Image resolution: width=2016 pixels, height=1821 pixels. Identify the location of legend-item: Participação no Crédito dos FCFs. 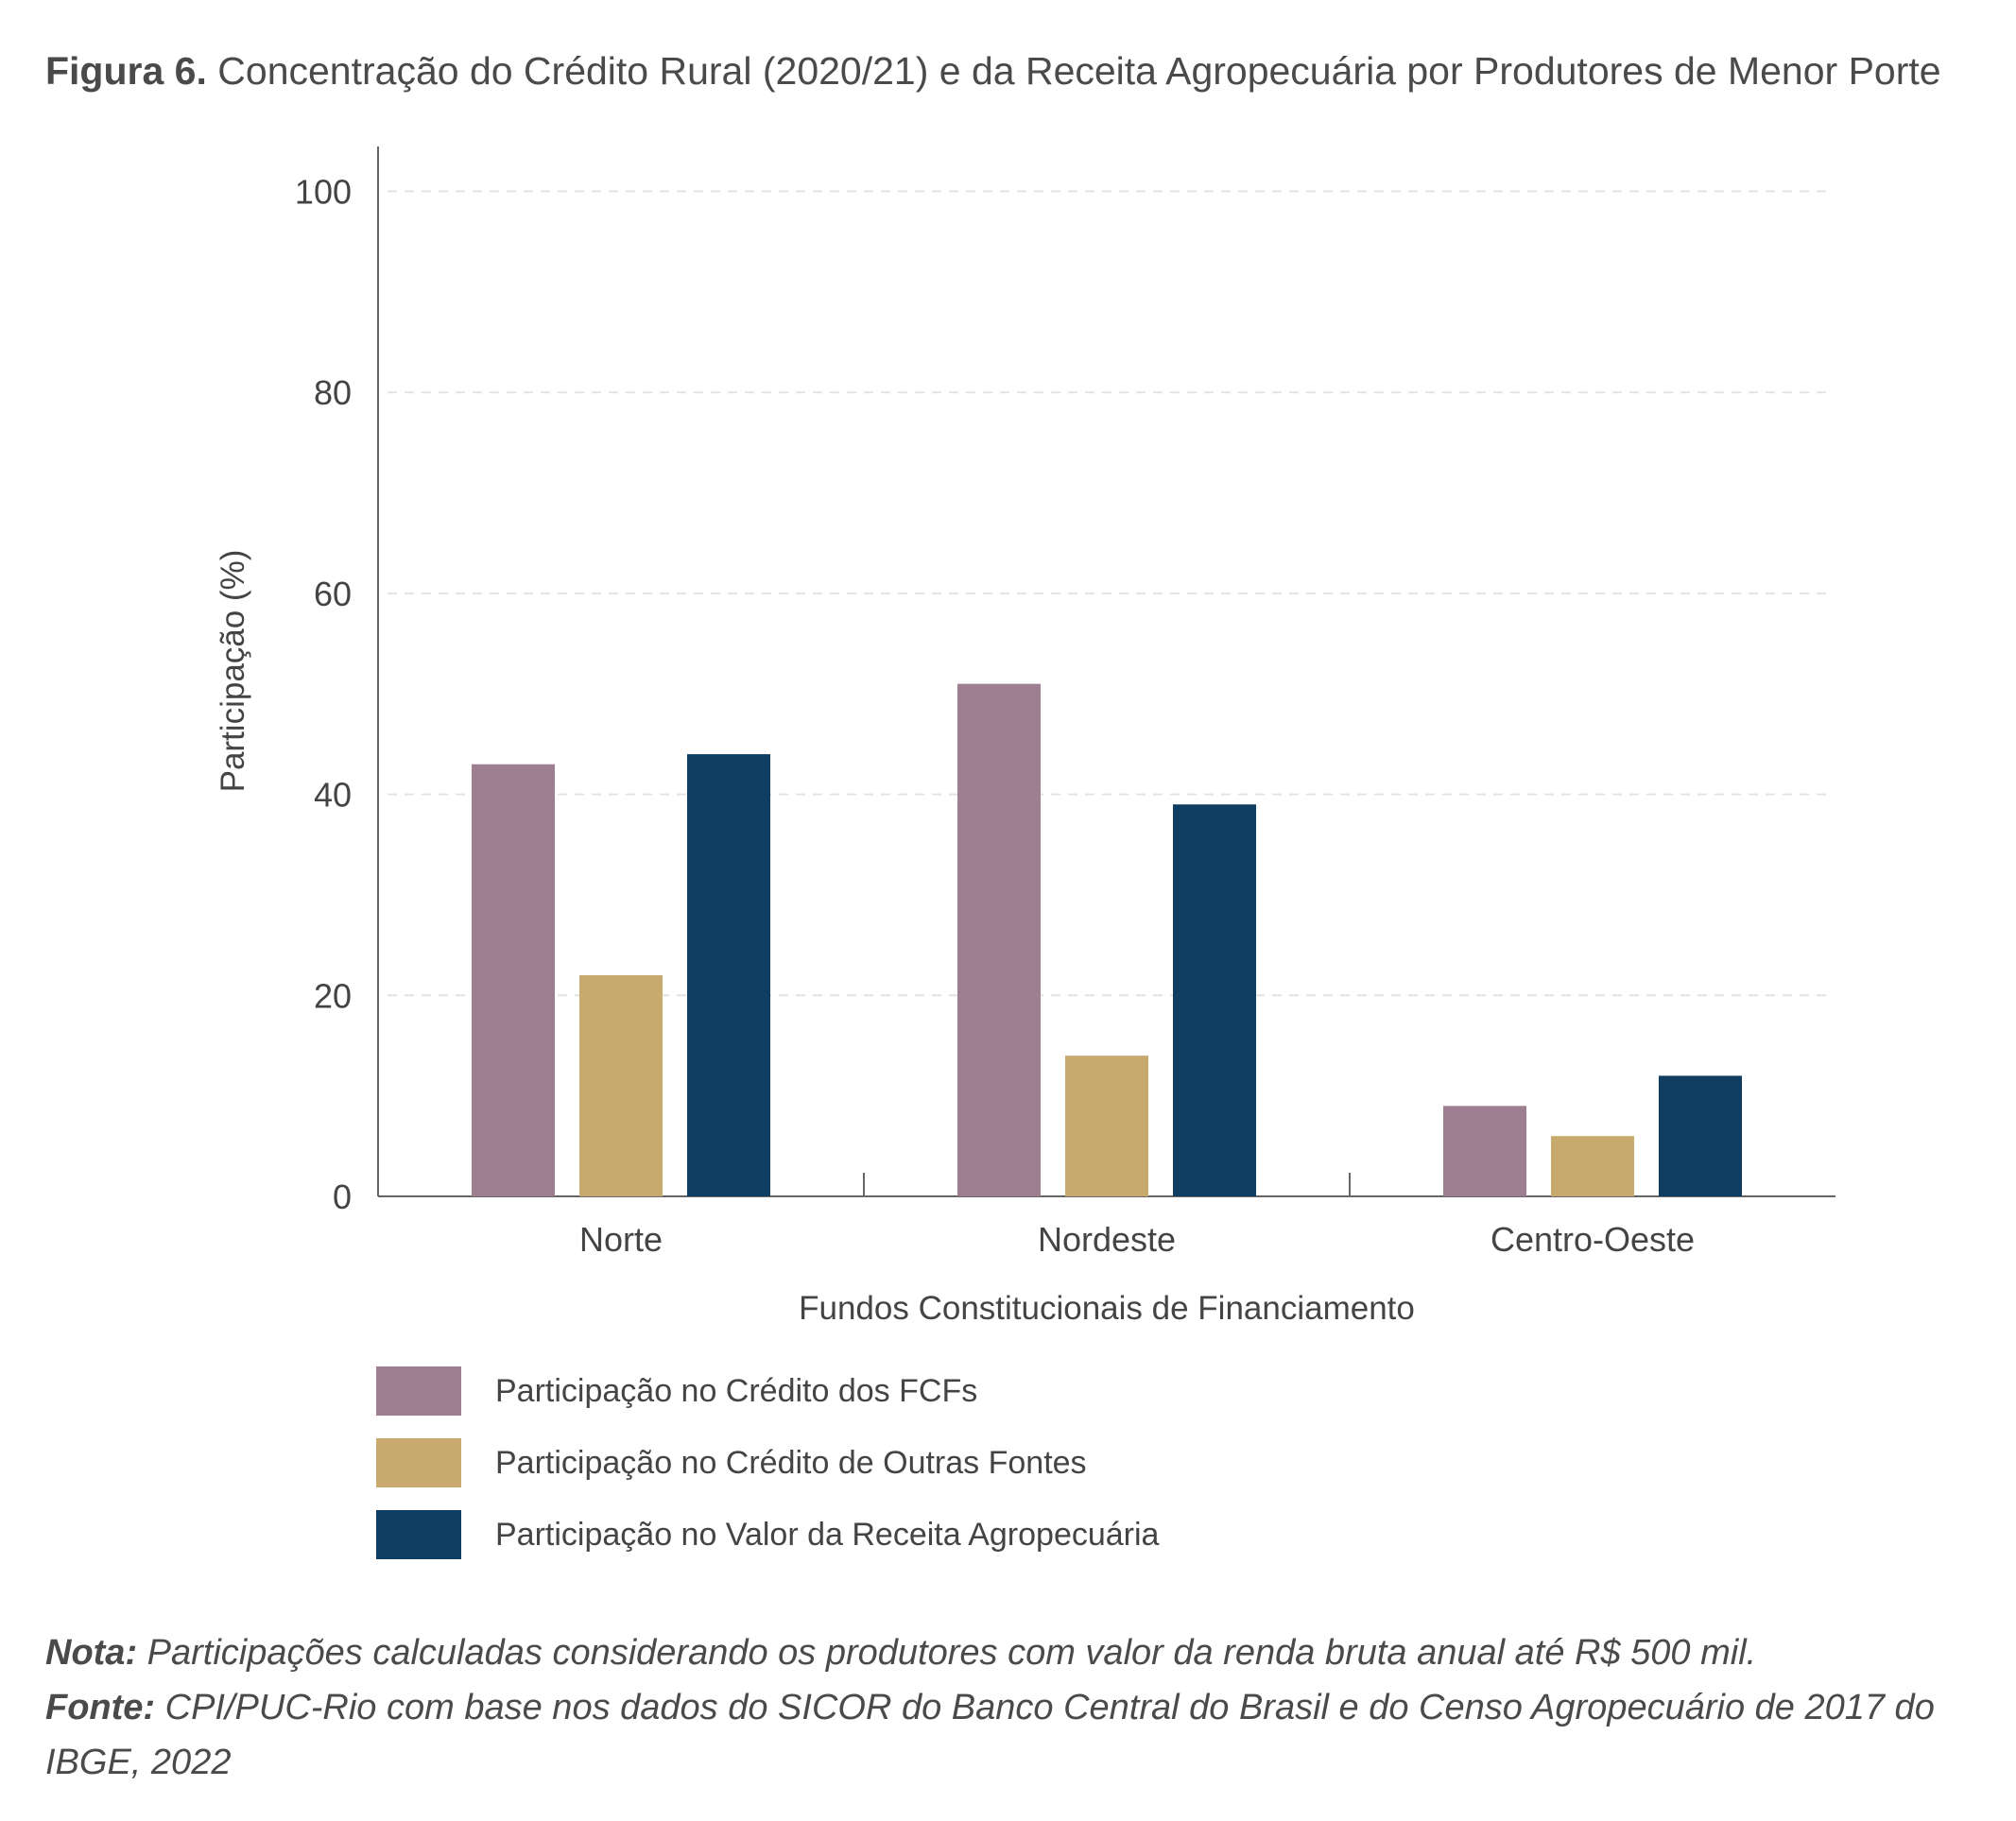
(767, 1391).